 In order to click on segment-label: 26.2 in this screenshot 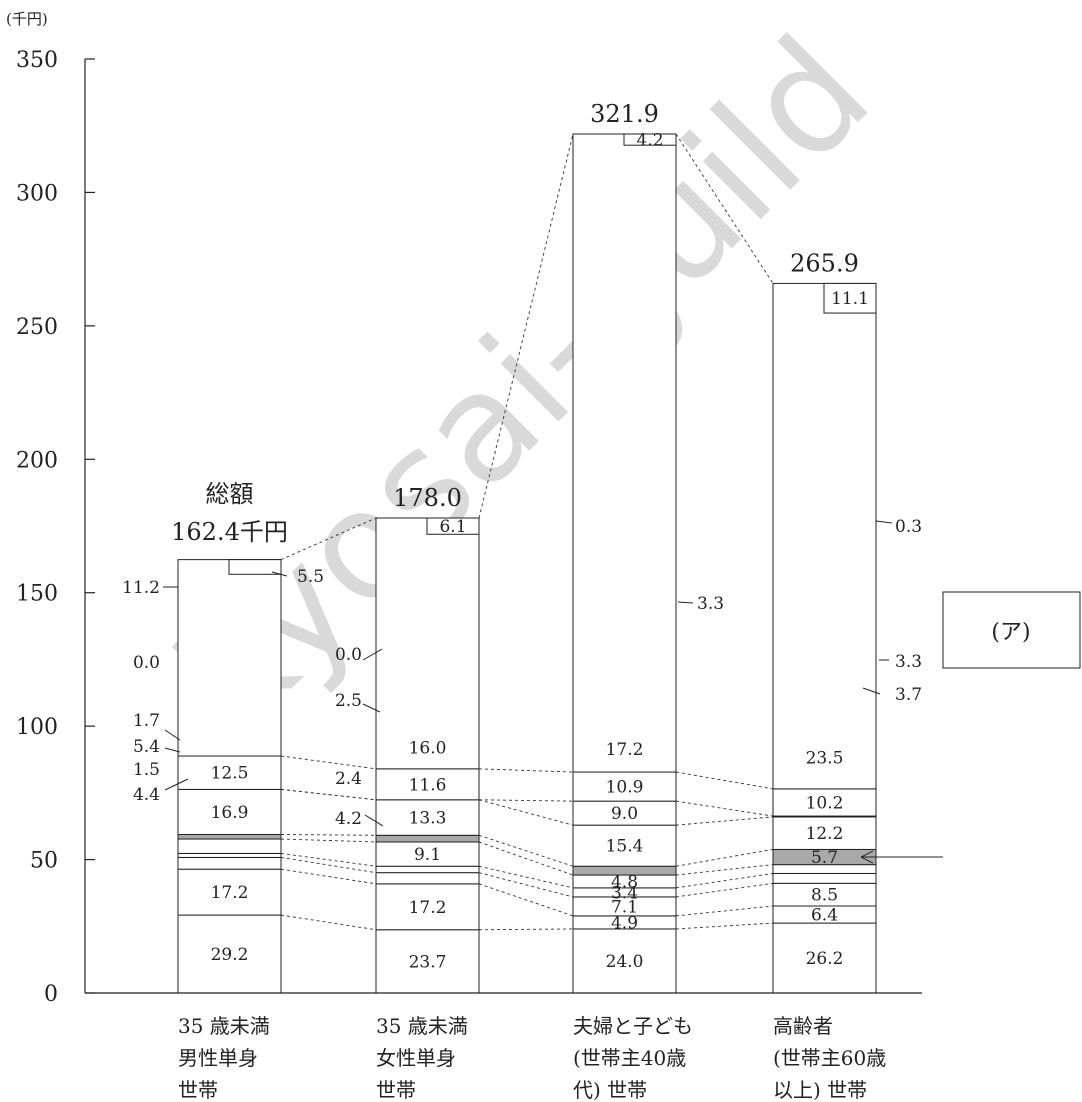, I will do `click(825, 959)`.